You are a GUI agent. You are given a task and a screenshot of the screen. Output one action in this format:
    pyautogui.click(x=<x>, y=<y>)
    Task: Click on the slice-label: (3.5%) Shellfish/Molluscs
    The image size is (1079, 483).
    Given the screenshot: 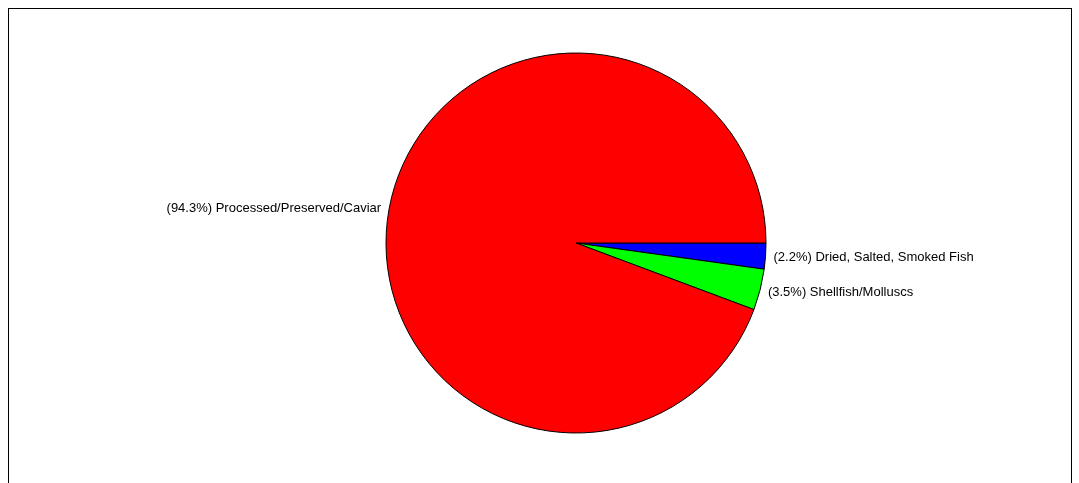 What is the action you would take?
    pyautogui.click(x=840, y=292)
    